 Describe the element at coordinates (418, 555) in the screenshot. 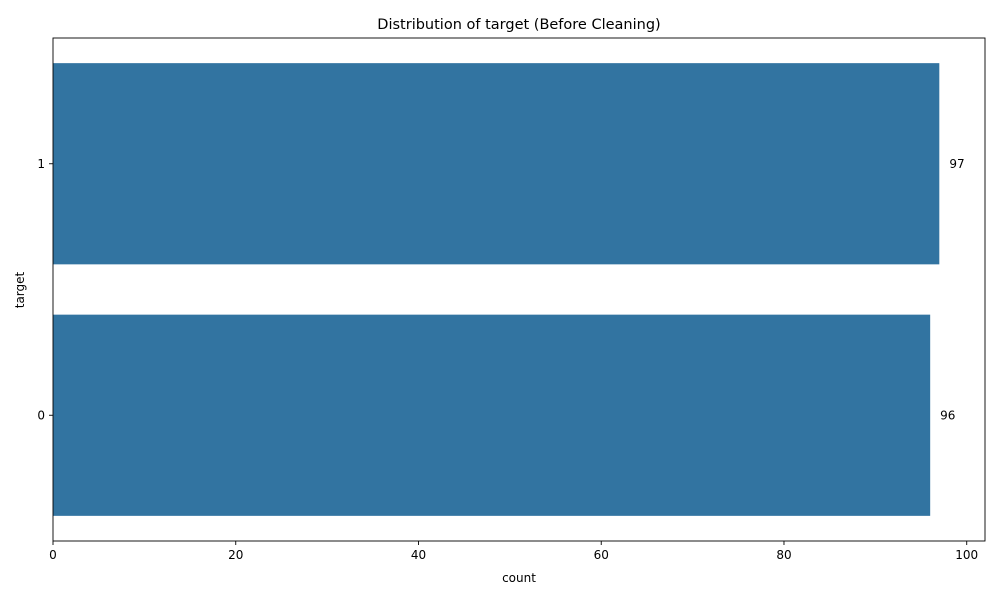

I see `x-tick-label-40: 40` at that location.